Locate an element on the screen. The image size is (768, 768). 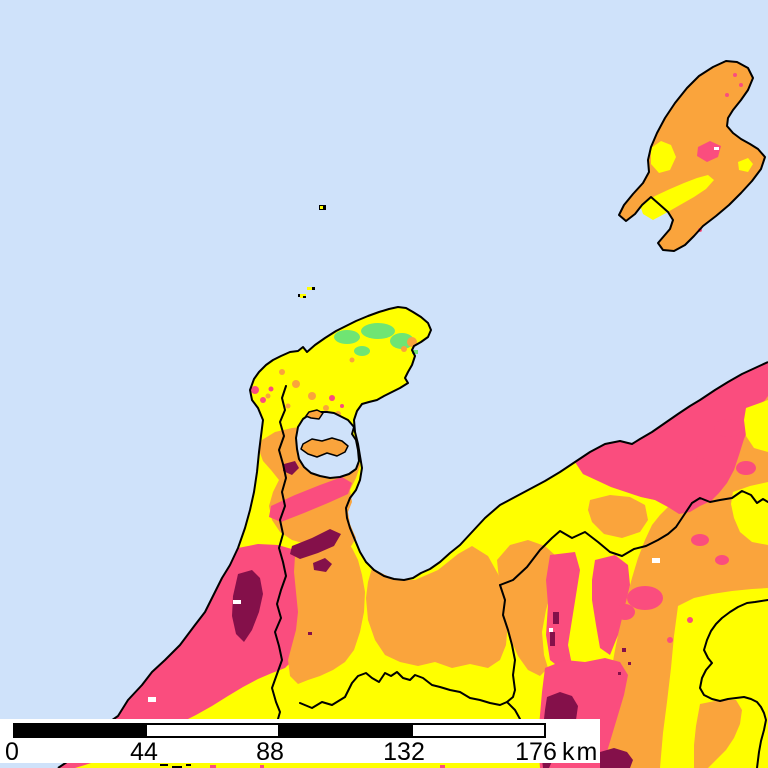
hegurajima-island is located at coordinates (322, 207).